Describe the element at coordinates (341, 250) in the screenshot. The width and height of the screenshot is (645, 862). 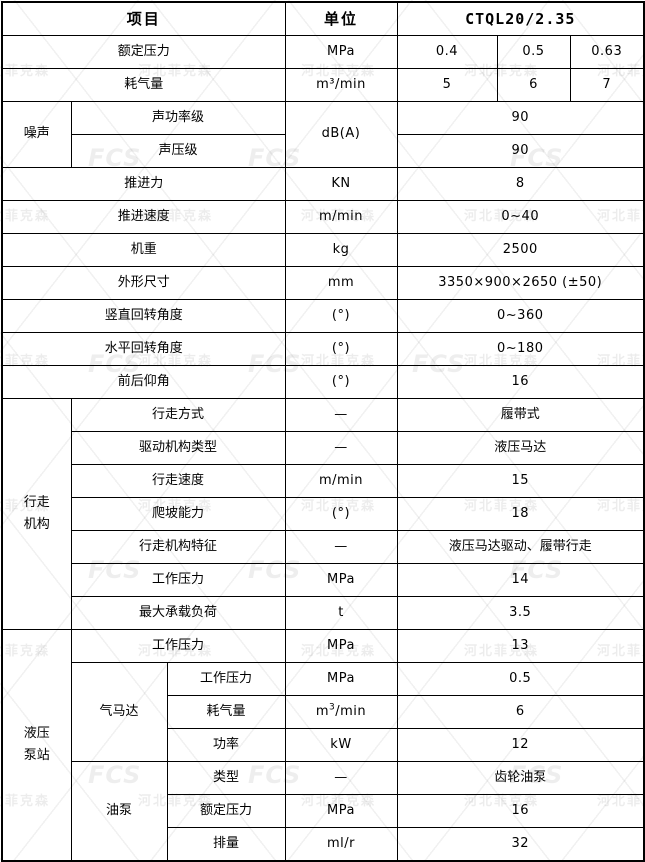
I see `unit-machine-weight: kg` at that location.